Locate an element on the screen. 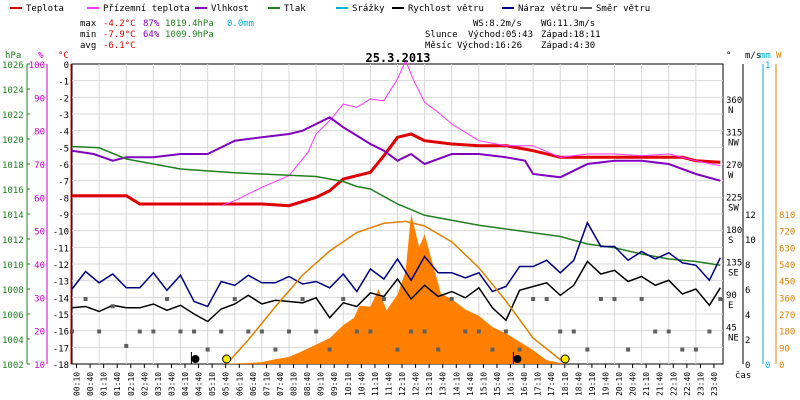 Image resolution: width=800 pixels, height=400 pixels. axis-celsius-tick: -5 is located at coordinates (63, 149).